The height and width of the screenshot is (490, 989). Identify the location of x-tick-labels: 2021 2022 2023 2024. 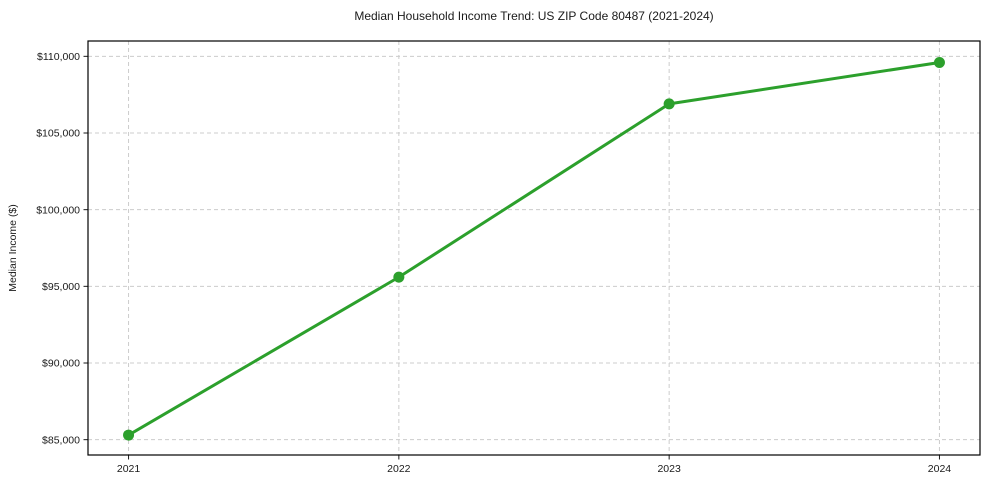
(534, 469).